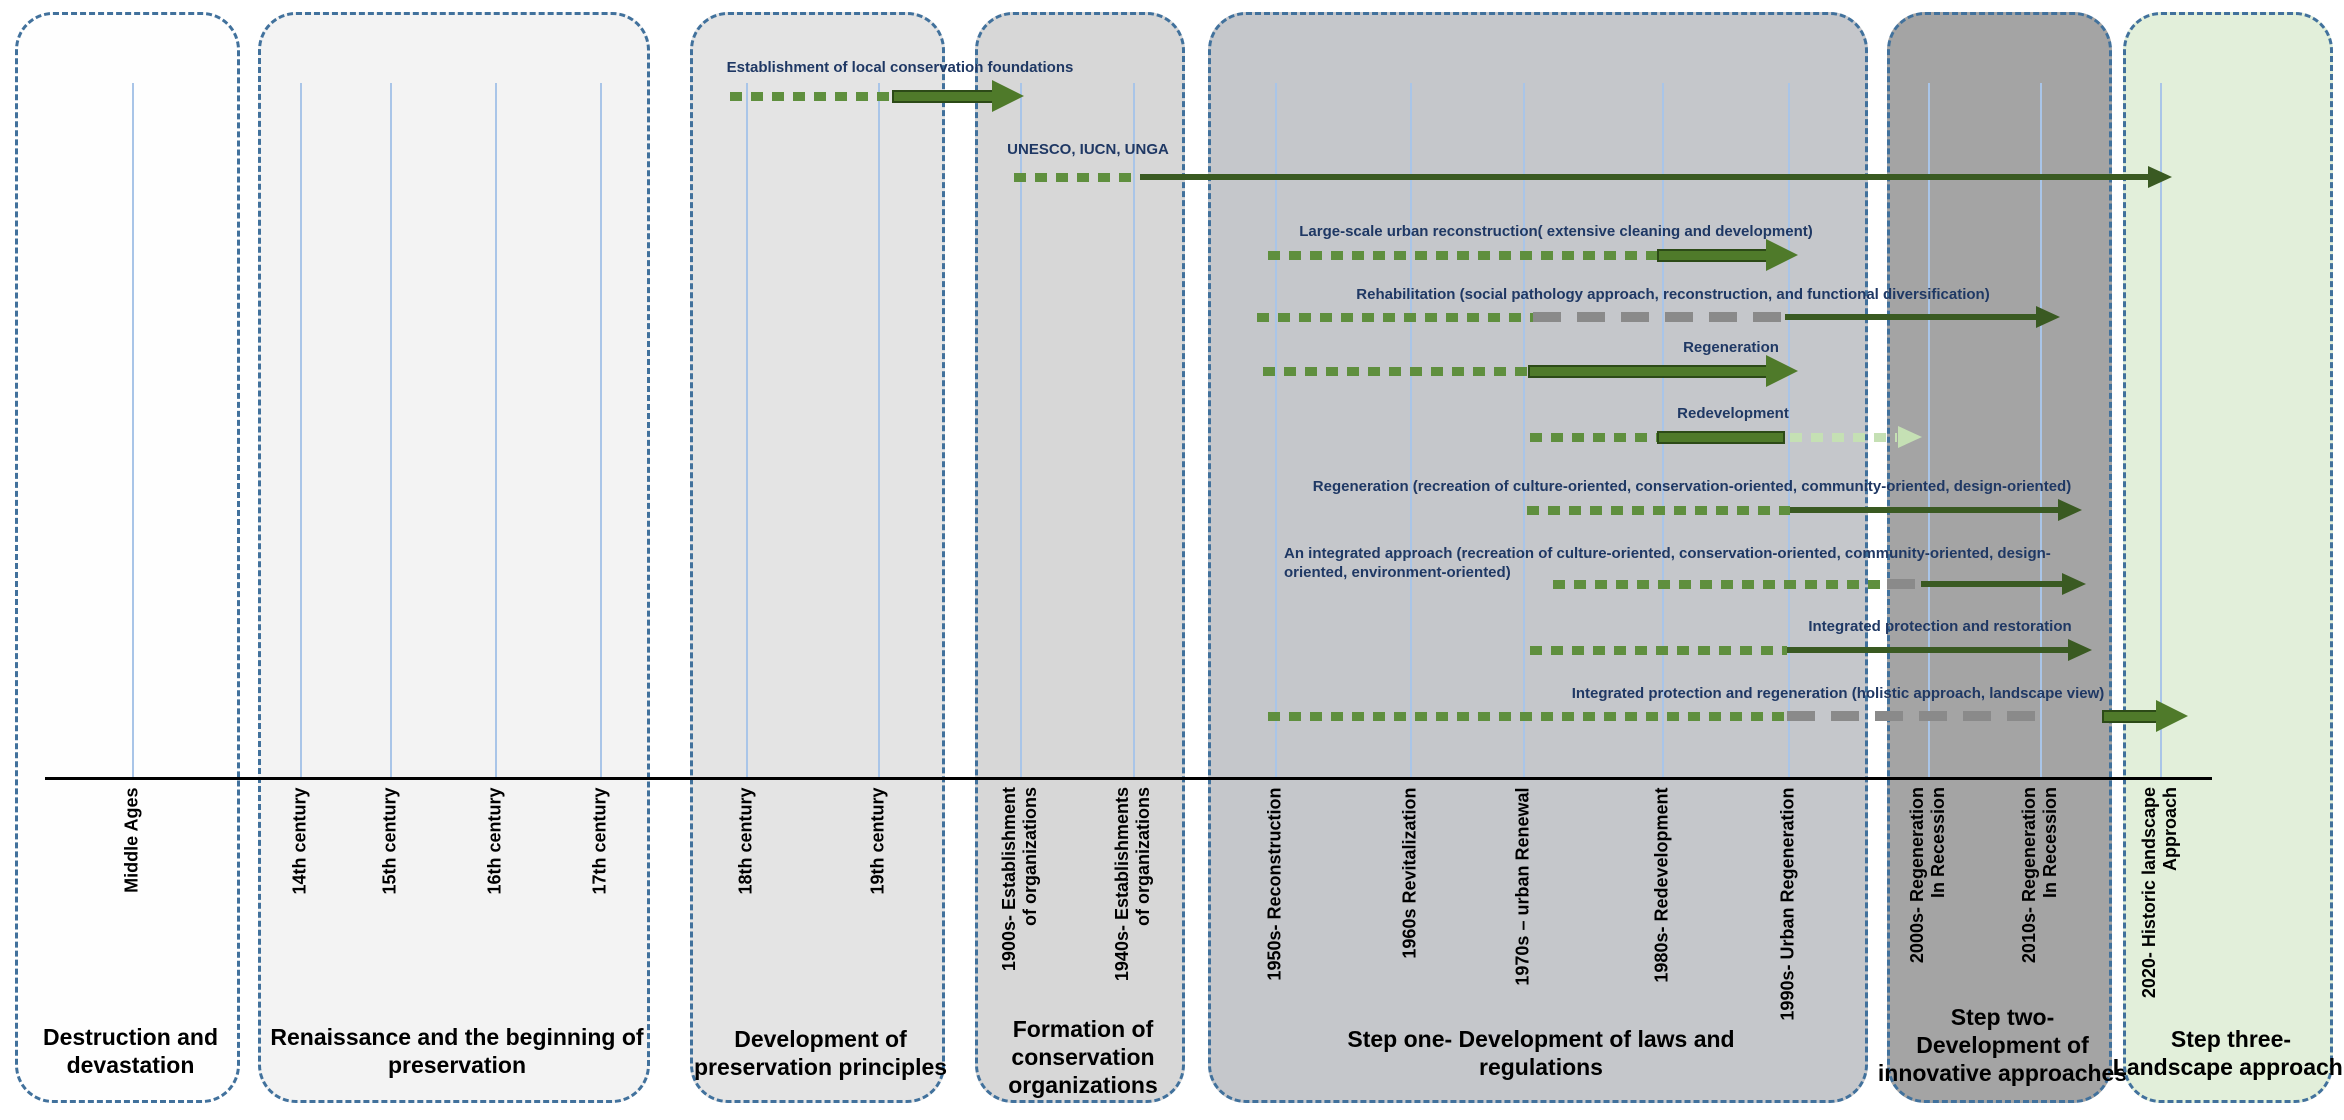  What do you see at coordinates (2160, 937) in the screenshot?
I see `tick-label: 2020- Historic landscape Approach` at bounding box center [2160, 937].